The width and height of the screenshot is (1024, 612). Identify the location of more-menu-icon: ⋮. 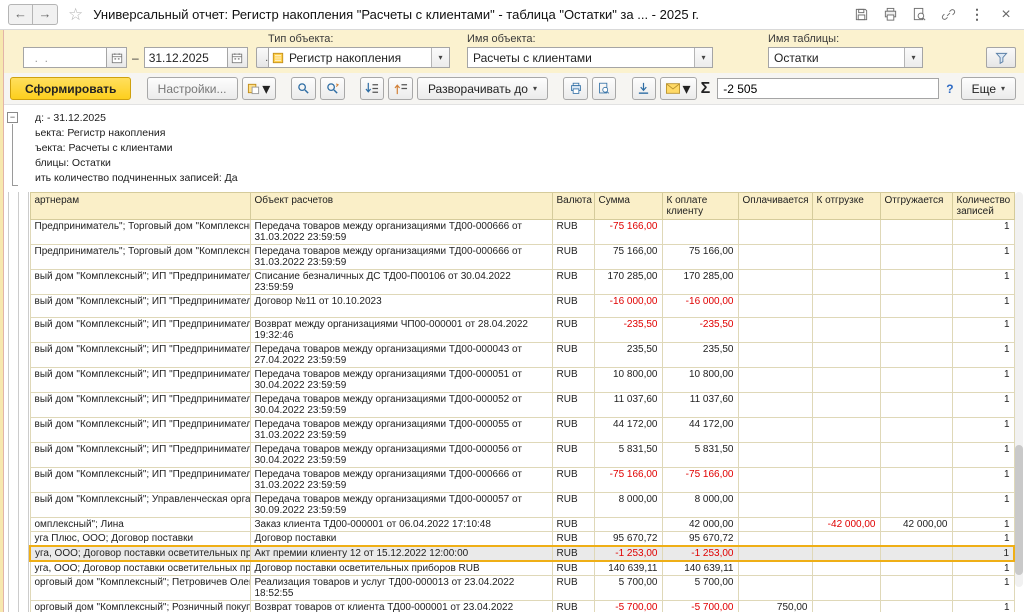
(977, 14).